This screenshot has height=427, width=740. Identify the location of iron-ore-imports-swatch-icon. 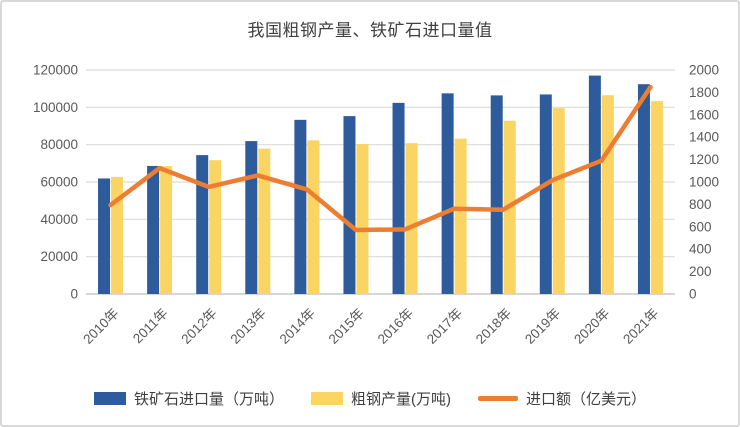
(109, 398).